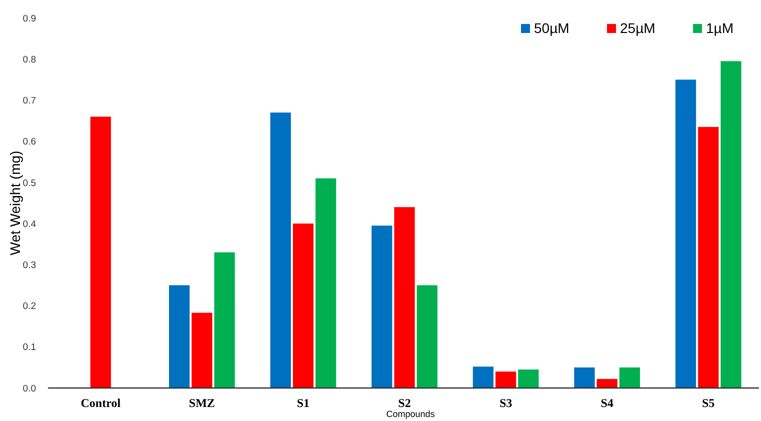 This screenshot has height=421, width=761. I want to click on y-tick-label: 0.6, so click(29, 142).